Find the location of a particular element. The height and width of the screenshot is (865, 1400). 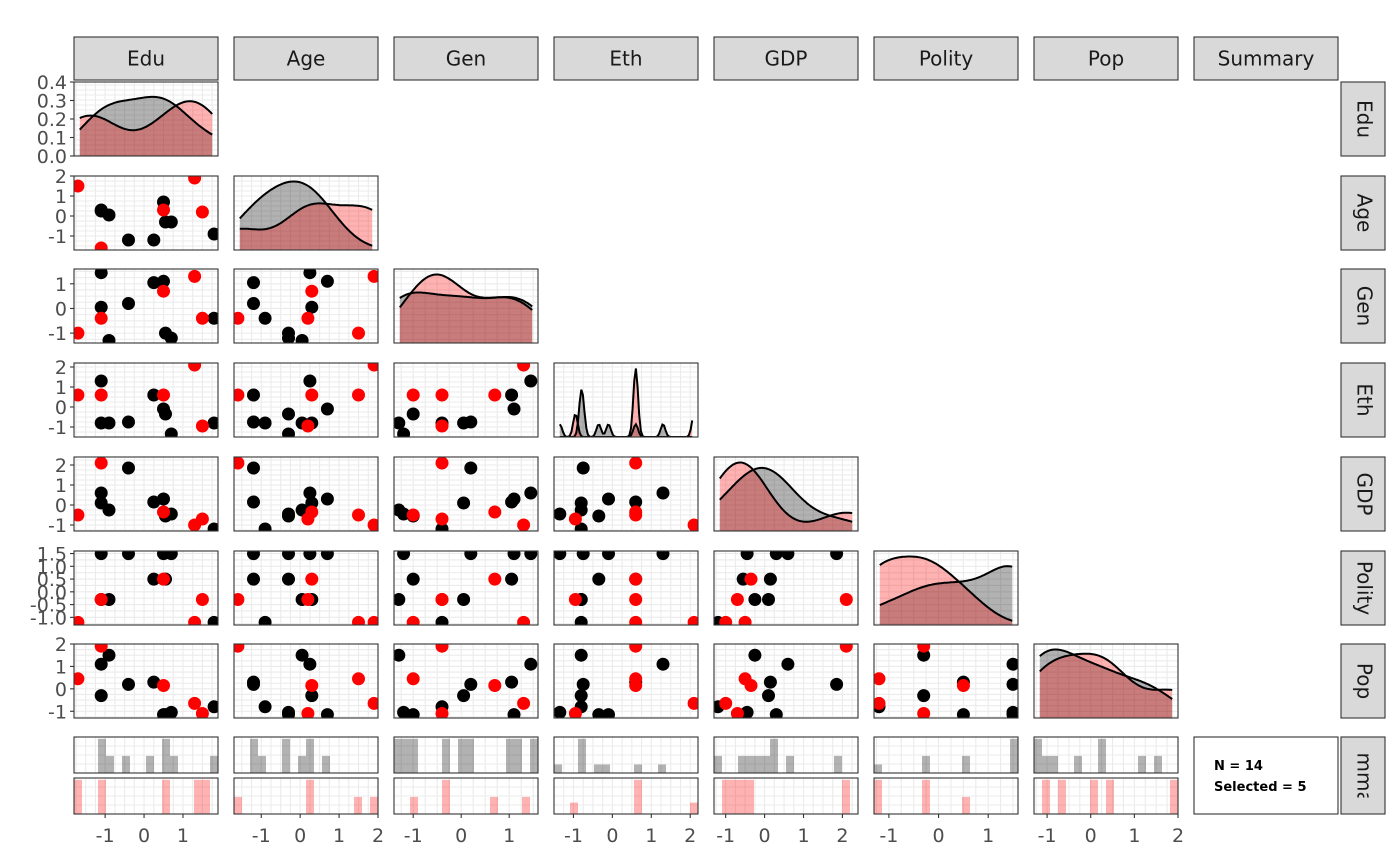

x-axis-age: -1 0 1 2 is located at coordinates (318, 830).